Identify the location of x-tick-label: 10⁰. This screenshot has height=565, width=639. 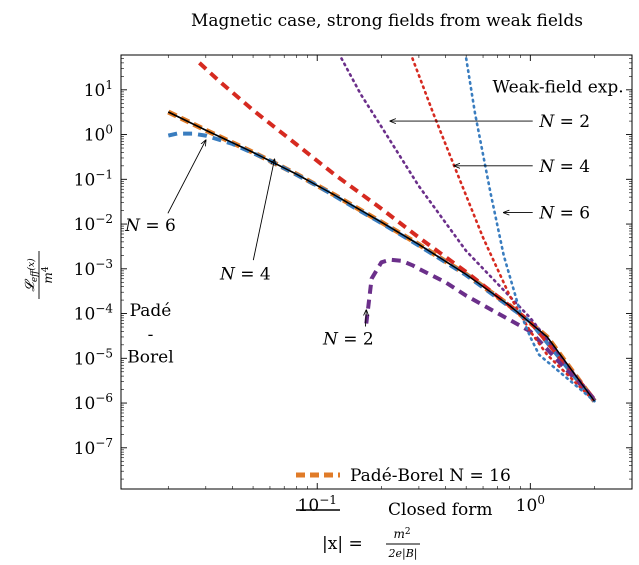
(530, 504).